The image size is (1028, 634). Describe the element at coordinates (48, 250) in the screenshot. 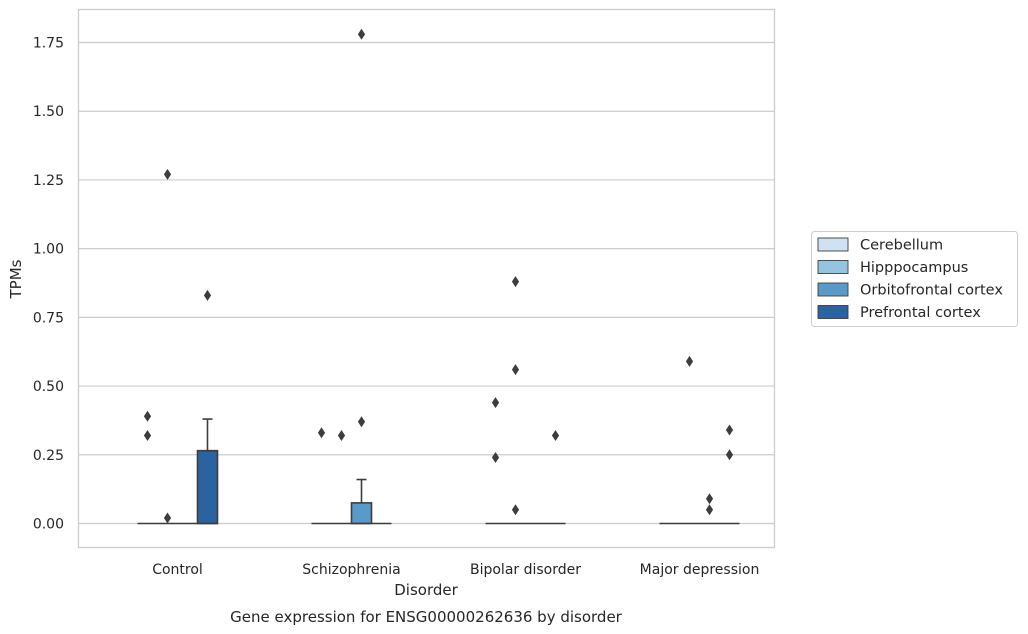

I see `y-tick-label: 1.00` at that location.